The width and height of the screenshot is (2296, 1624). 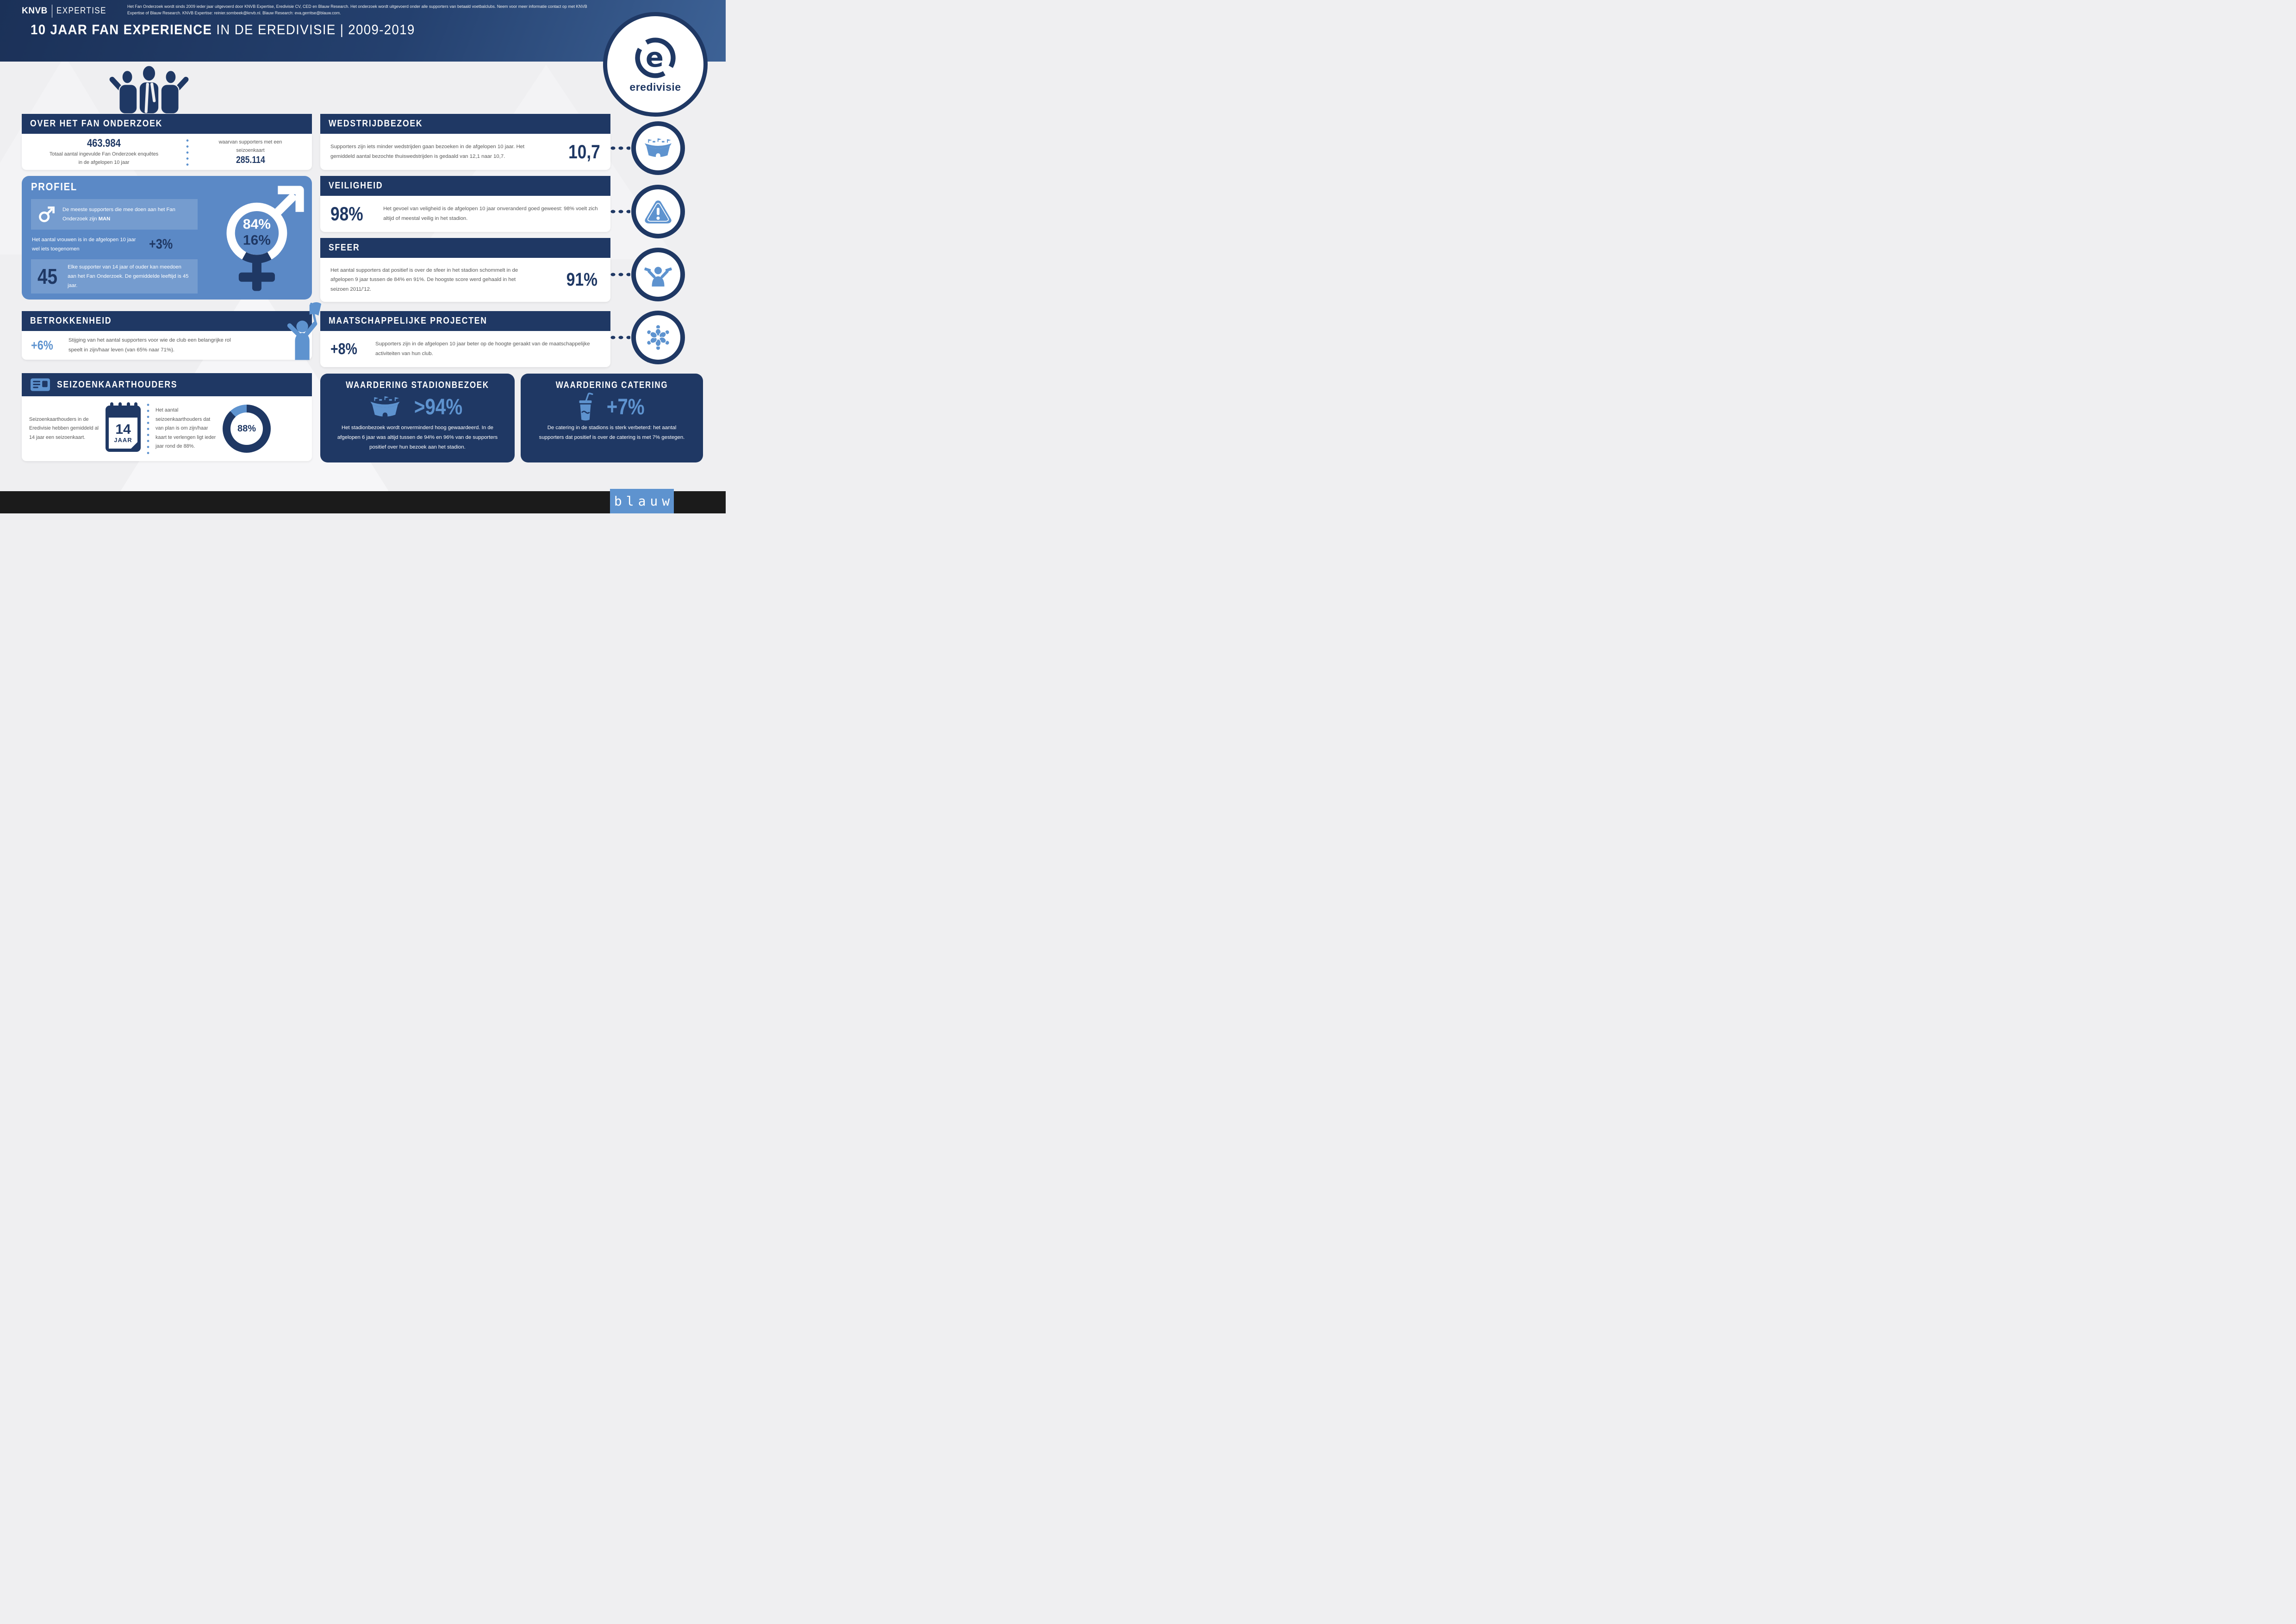 What do you see at coordinates (161, 245) in the screenshot?
I see `profiel-vrouw-value: +3%` at bounding box center [161, 245].